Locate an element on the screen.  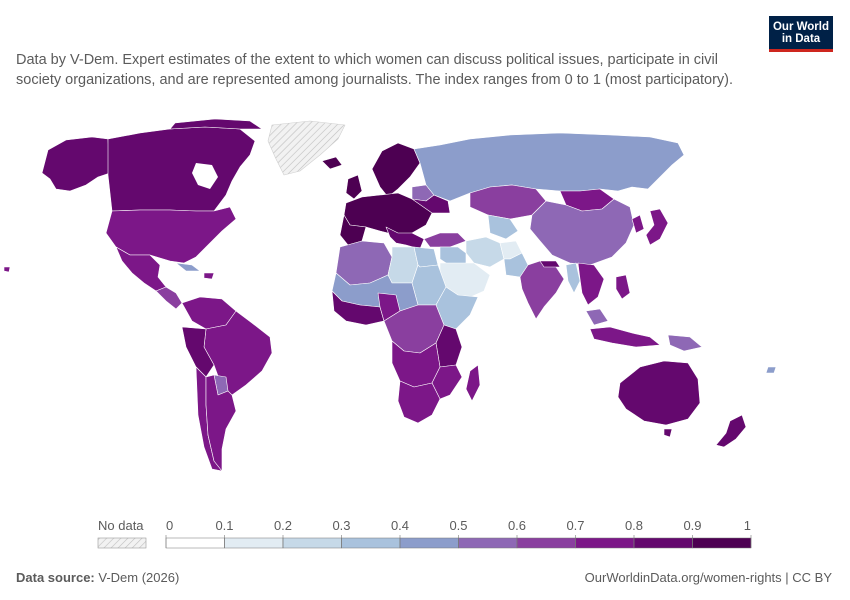
region-new-zealand is located at coordinates (731, 431).